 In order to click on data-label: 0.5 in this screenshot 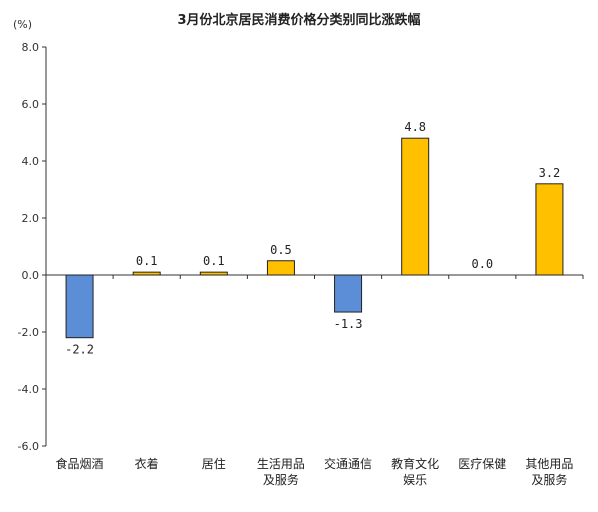, I will do `click(281, 250)`.